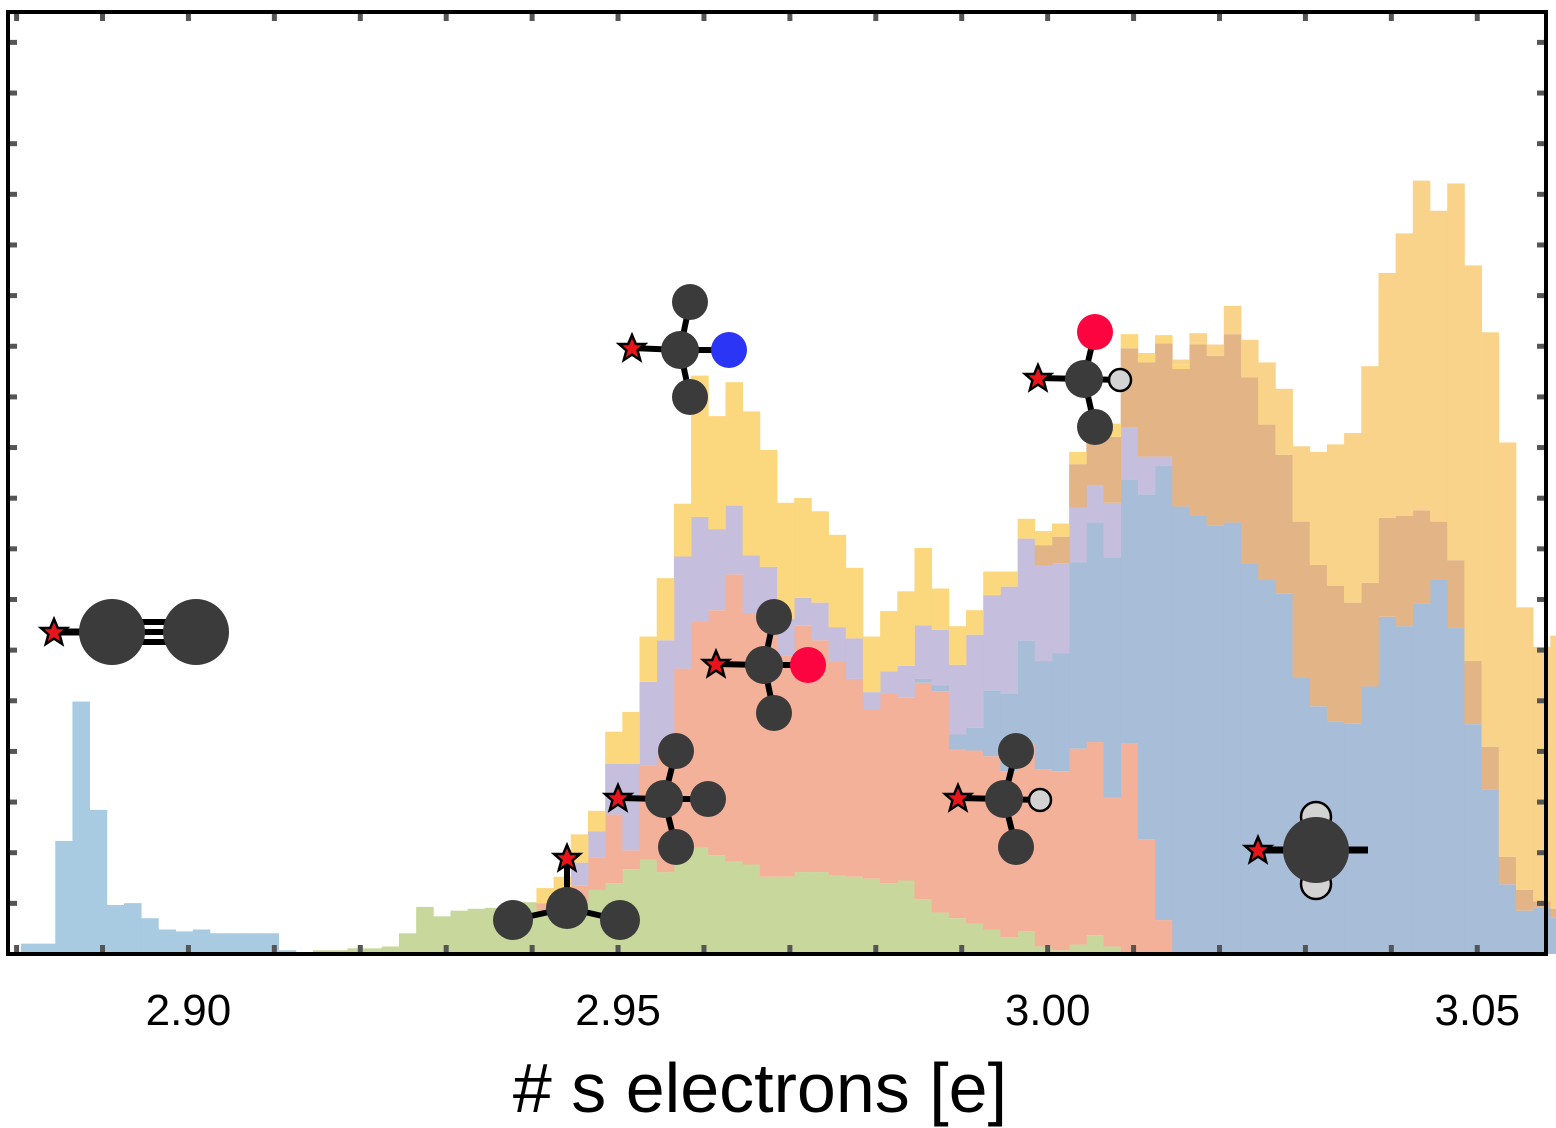  What do you see at coordinates (763, 665) in the screenshot?
I see `carbon-oxygen-fragment-icon` at bounding box center [763, 665].